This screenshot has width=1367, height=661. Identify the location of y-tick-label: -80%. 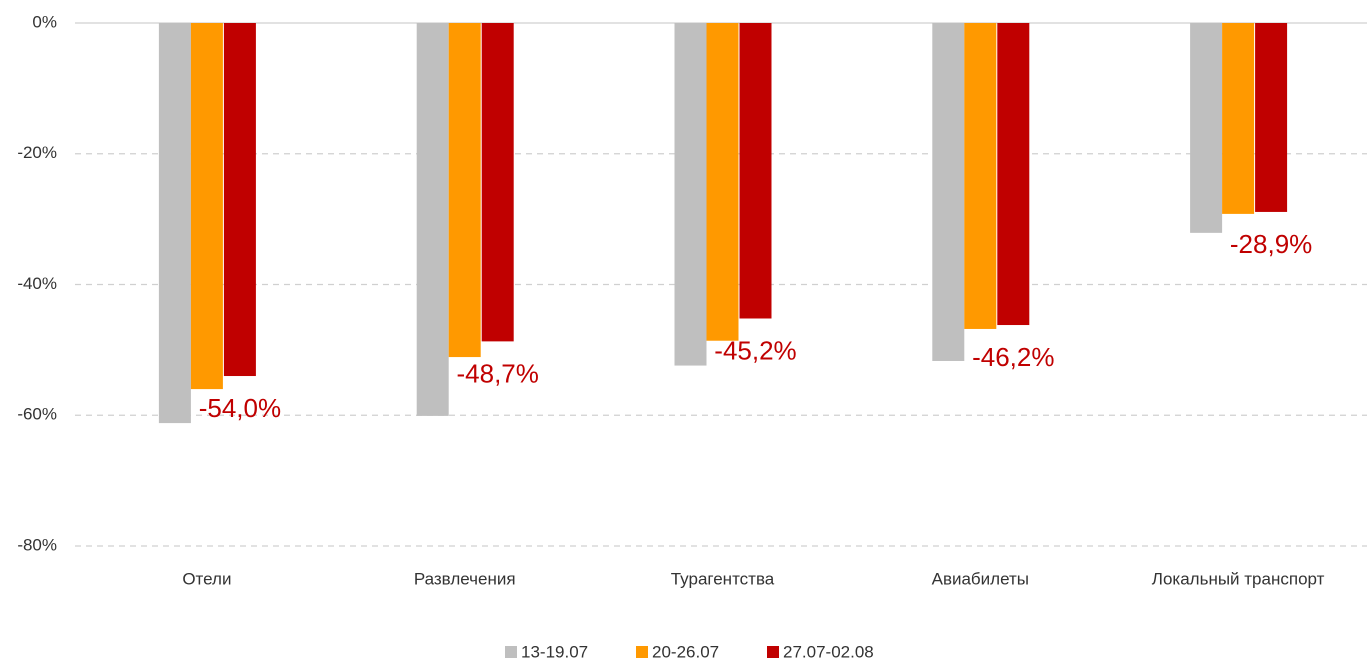
(37, 544).